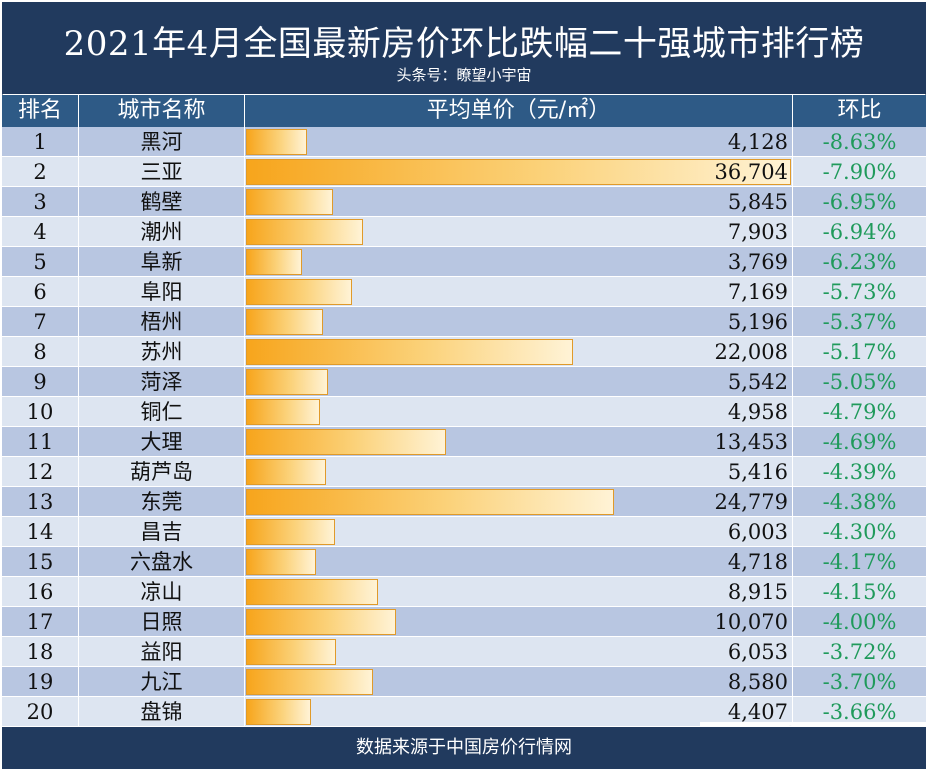 The image size is (930, 773). Describe the element at coordinates (162, 351) in the screenshot. I see `city-cell: 苏州` at that location.